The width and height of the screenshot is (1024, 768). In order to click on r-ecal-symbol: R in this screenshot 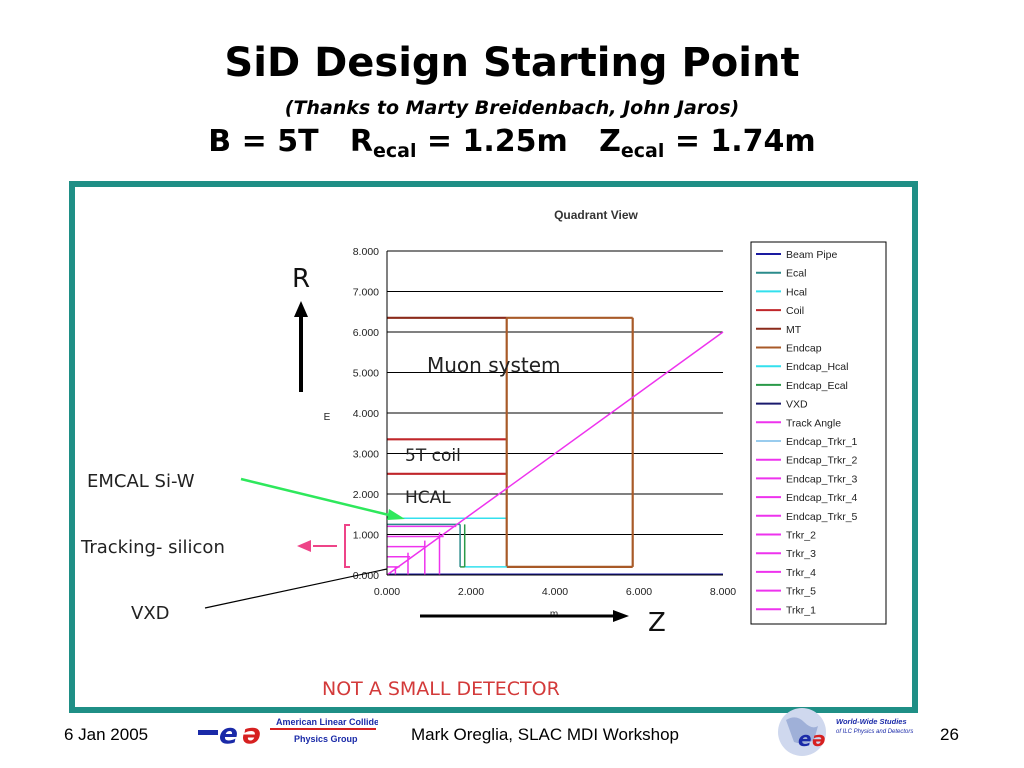, I will do `click(361, 141)`.